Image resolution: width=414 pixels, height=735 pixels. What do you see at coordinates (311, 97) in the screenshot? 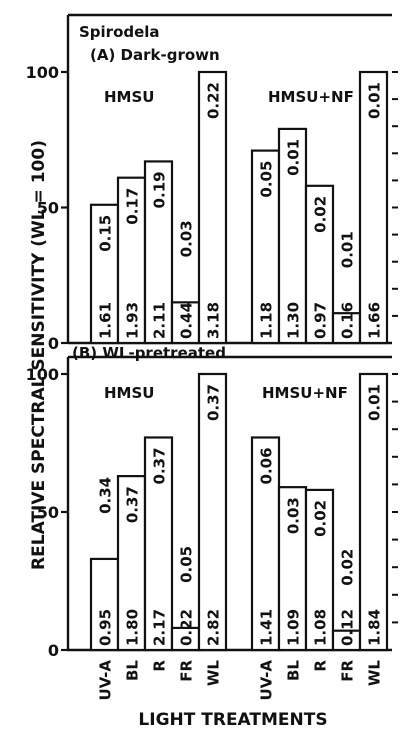
I see `panel-a-group-hmsu-nf-label: HMSU+NF` at bounding box center [311, 97].